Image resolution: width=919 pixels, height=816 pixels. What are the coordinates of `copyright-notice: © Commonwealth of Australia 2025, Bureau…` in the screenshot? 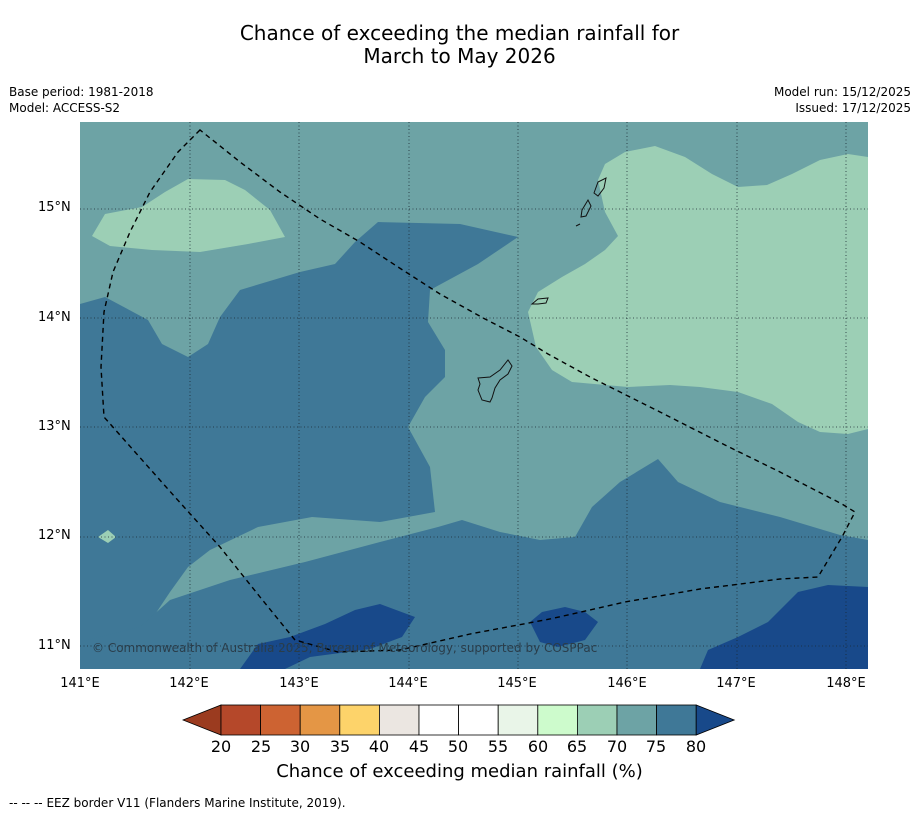 It's located at (345, 648).